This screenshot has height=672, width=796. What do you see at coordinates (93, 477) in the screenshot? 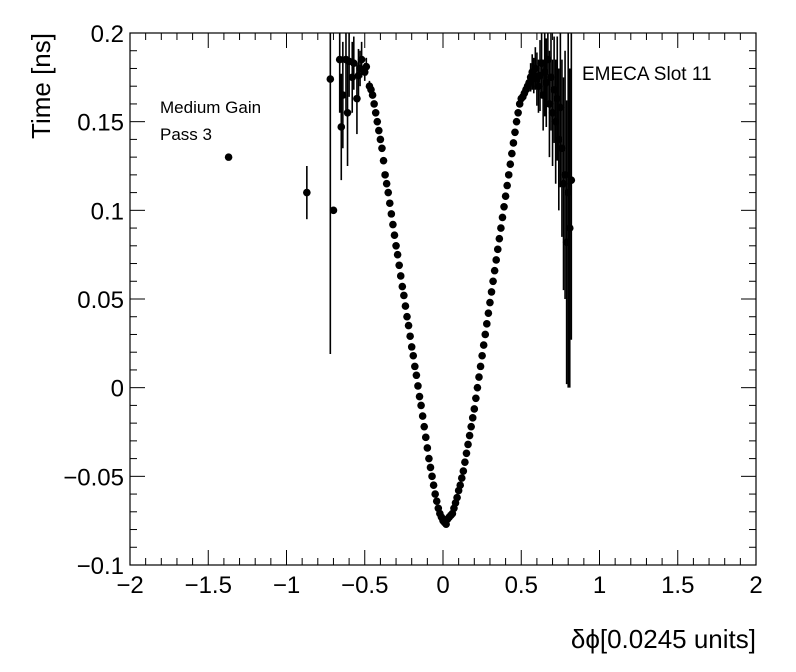
I see `y-tick-label: −0.05` at bounding box center [93, 477].